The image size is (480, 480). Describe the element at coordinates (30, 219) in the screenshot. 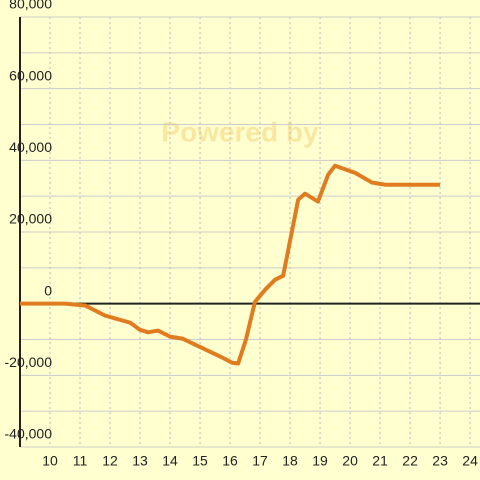

I see `y-tick-label: 20,000` at that location.